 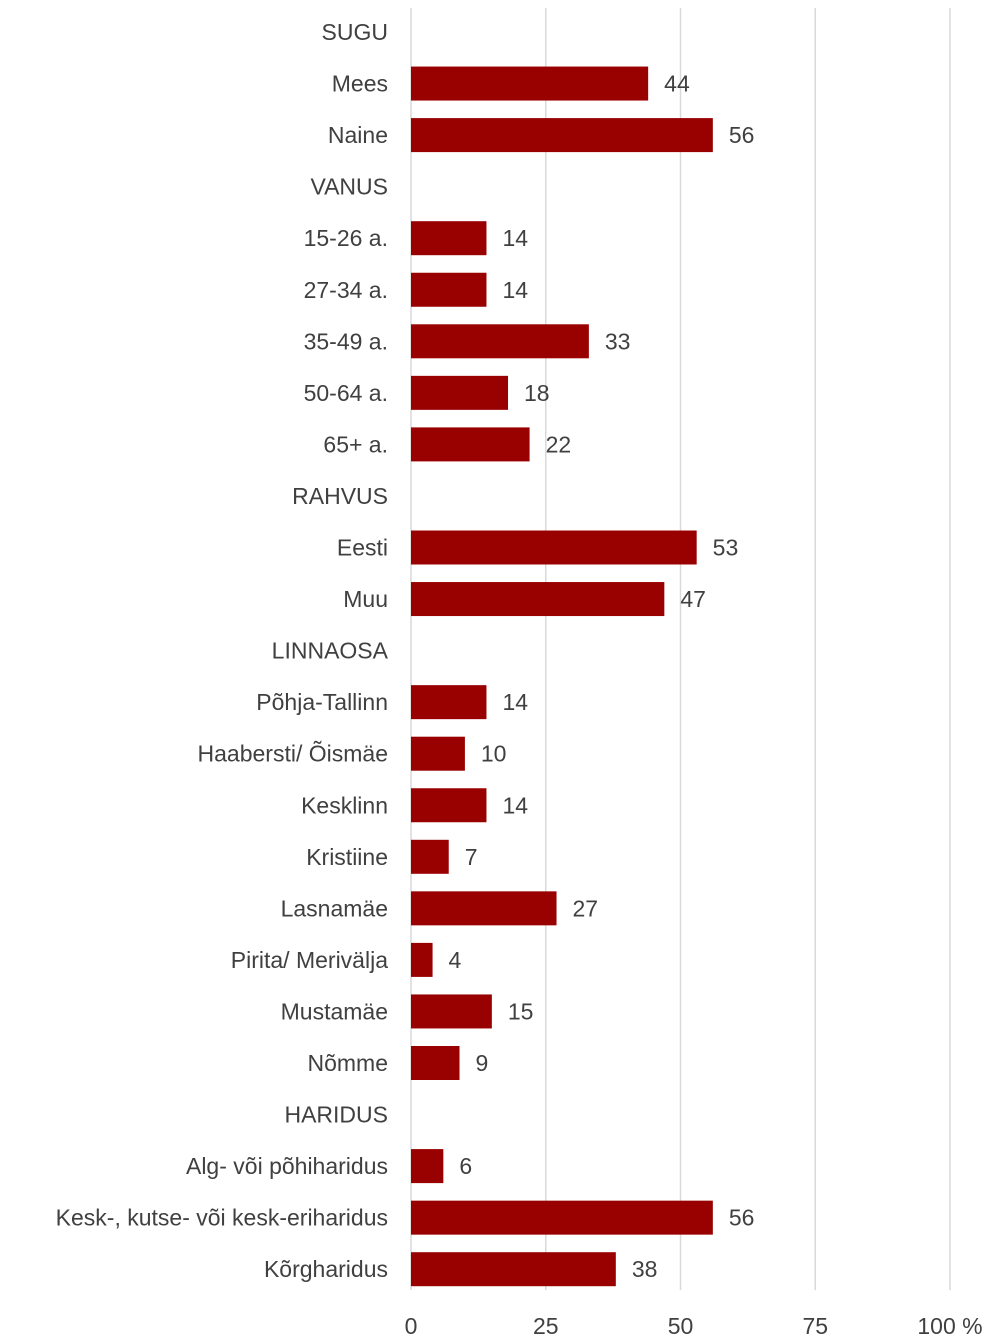 I want to click on data-label: 7, so click(x=471, y=857).